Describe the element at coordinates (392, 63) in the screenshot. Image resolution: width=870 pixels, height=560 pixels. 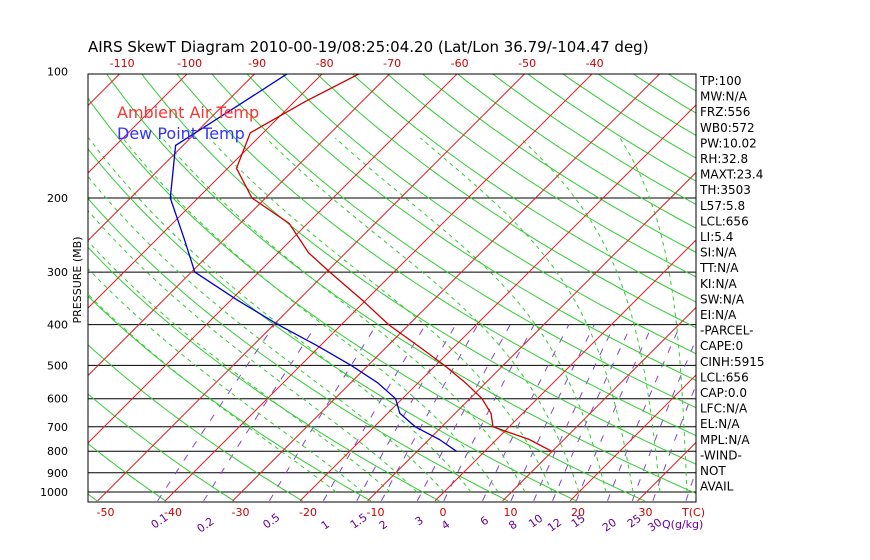
I see `top-temp-tick-label: -70` at that location.